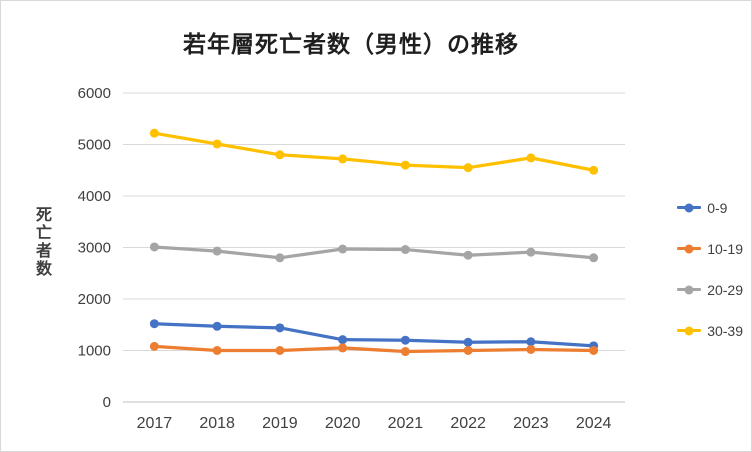 The height and width of the screenshot is (452, 752). Describe the element at coordinates (155, 423) in the screenshot. I see `x-tick-label: 2017` at that location.